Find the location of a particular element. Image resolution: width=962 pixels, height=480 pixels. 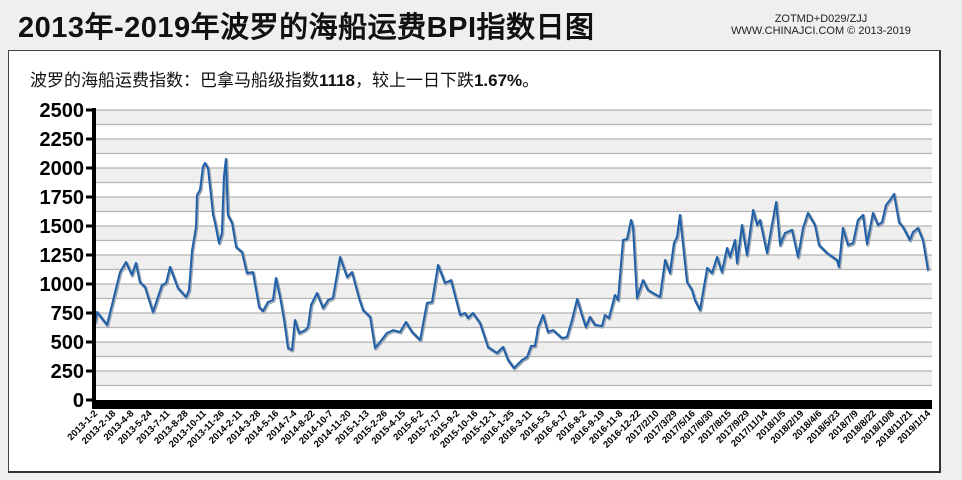

y-tick-label: 1500 is located at coordinates (62, 227).